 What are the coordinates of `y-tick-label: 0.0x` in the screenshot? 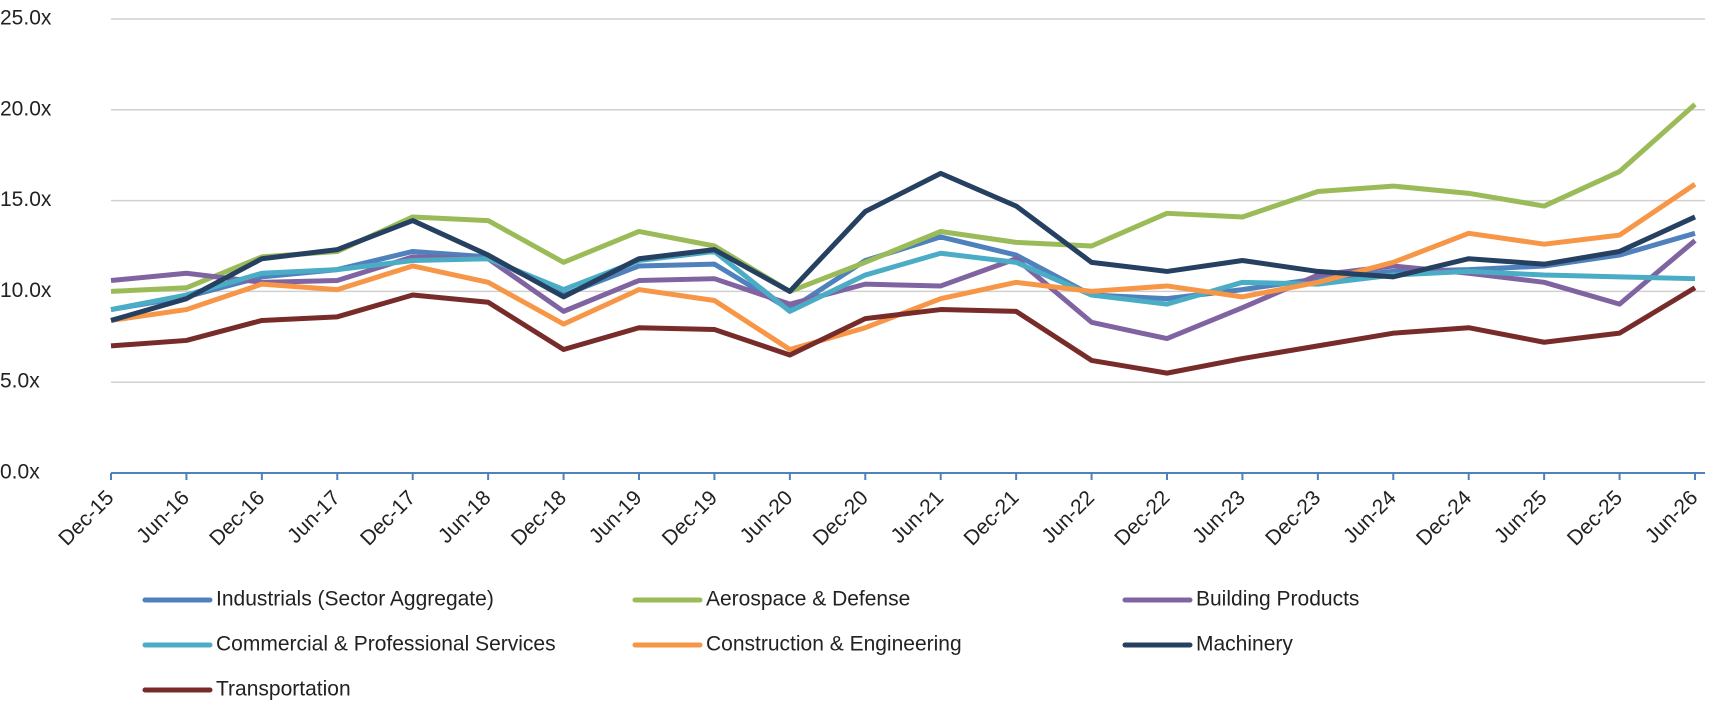 It's located at (20, 472).